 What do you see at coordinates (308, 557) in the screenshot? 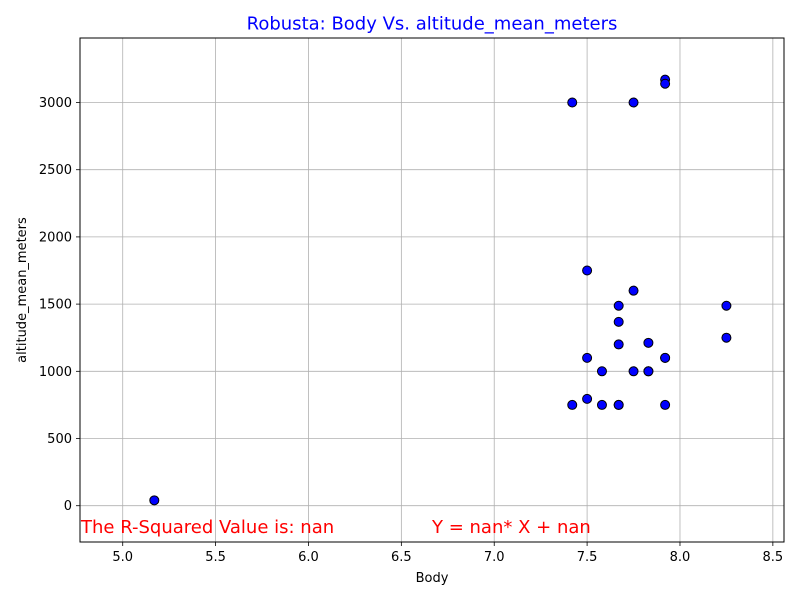
I see `x-tick-label: 6.0` at bounding box center [308, 557].